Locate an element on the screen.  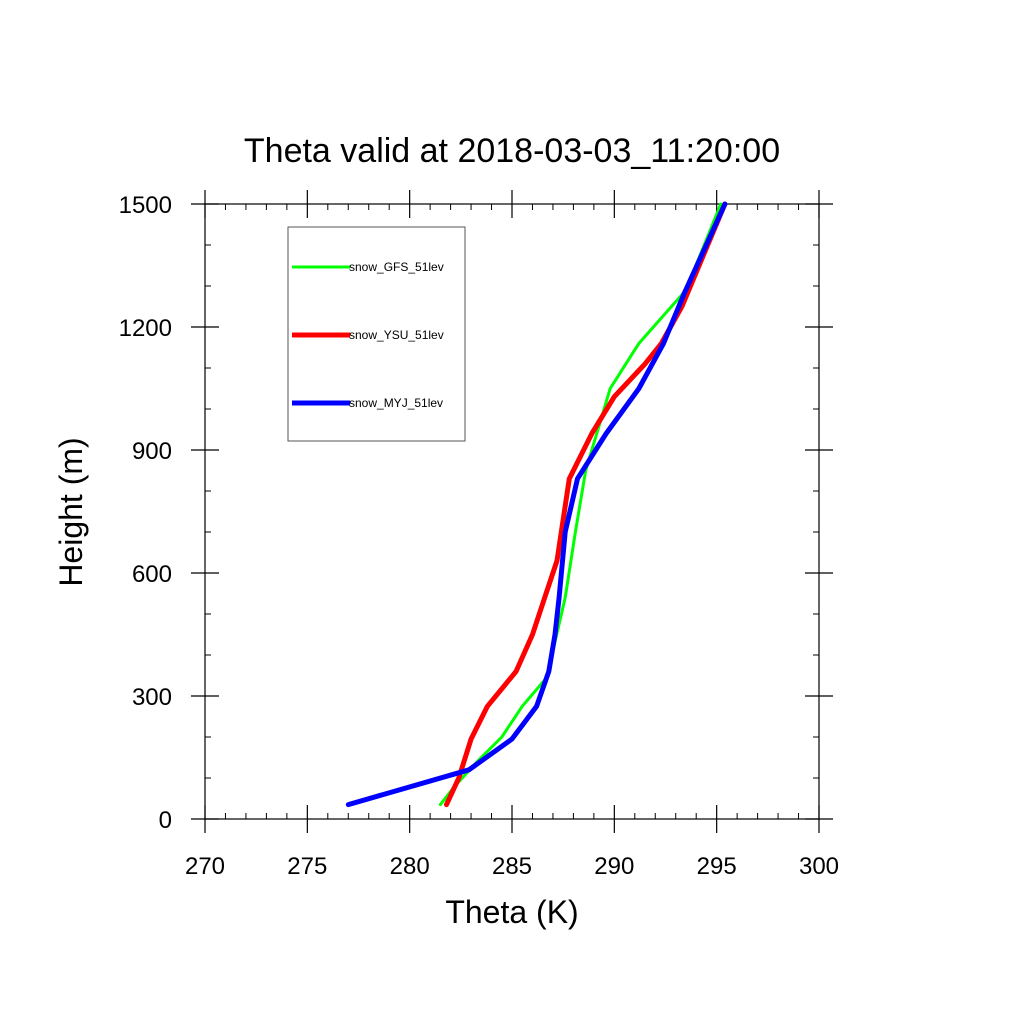
x-tick-label: 275 is located at coordinates (307, 866).